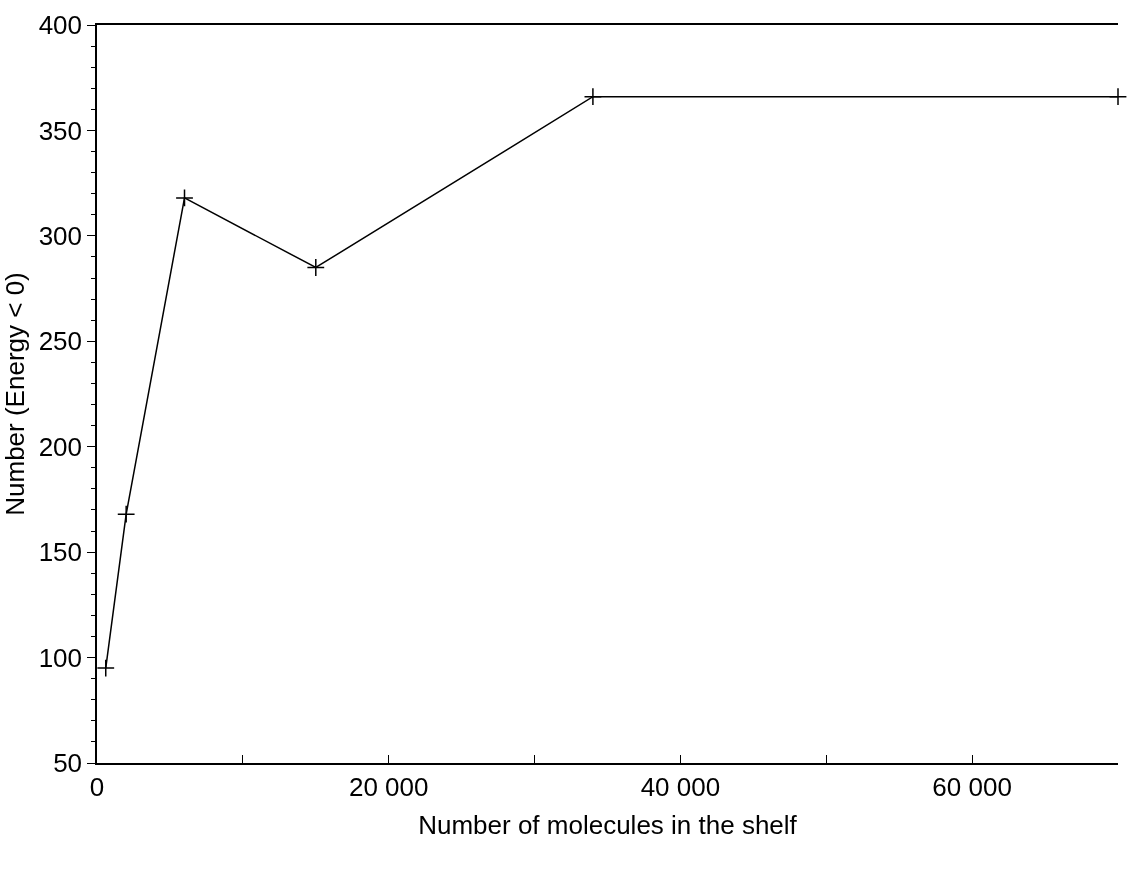 This screenshot has width=1128, height=873. I want to click on y-axis-title: Number (Energy < 0), so click(15, 394).